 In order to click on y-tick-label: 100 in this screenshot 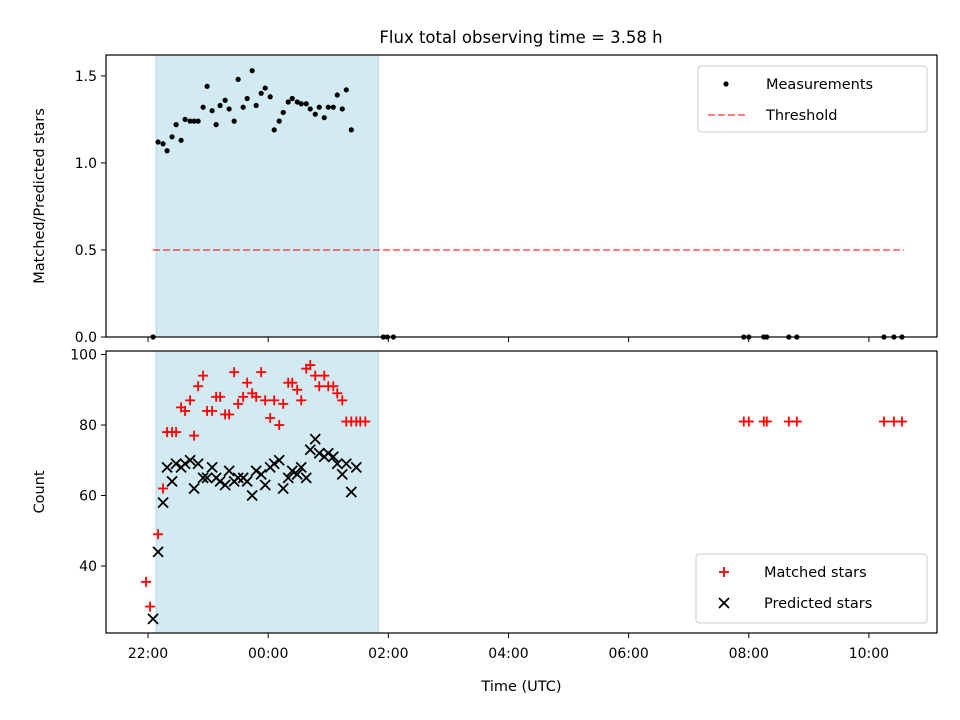, I will do `click(83, 356)`.